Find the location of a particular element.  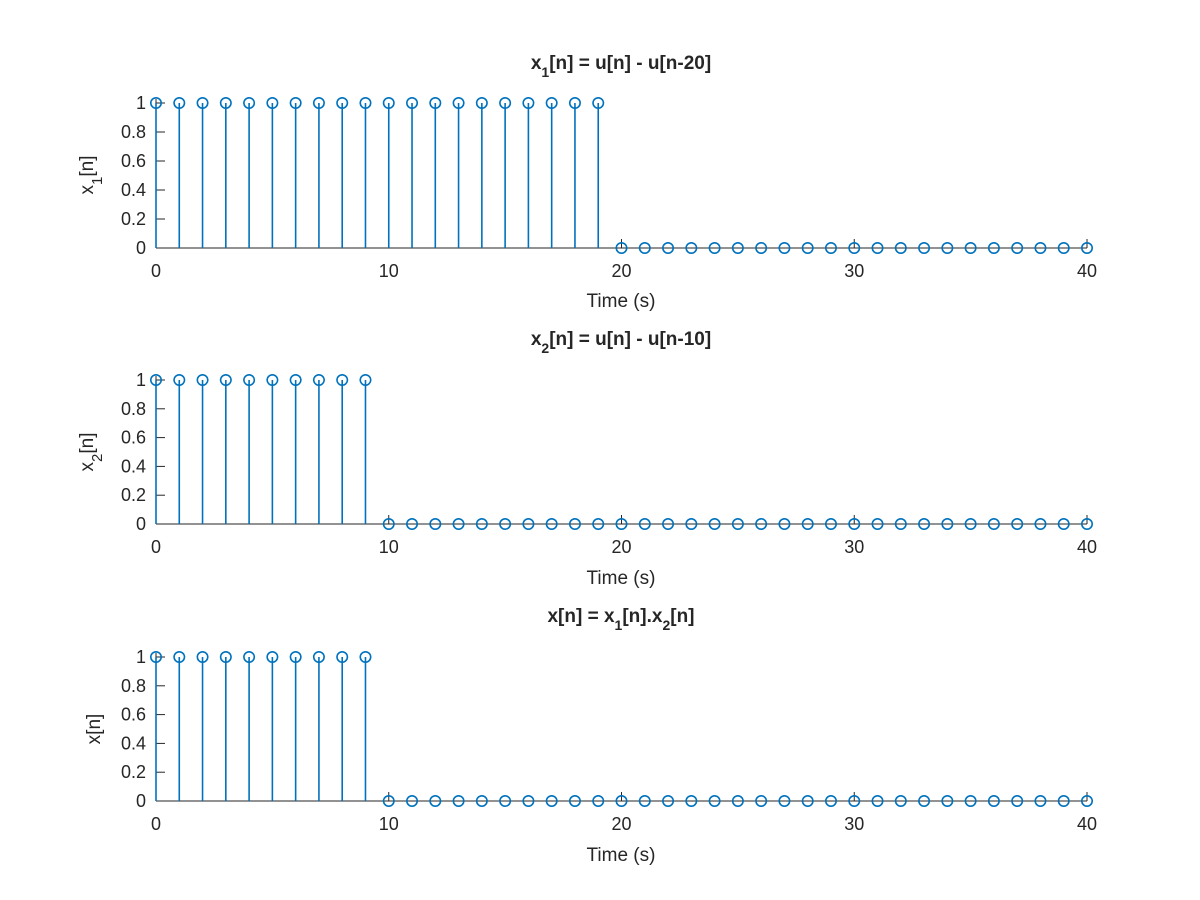

subplot-3-ylabel: x[n] is located at coordinates (94, 729).